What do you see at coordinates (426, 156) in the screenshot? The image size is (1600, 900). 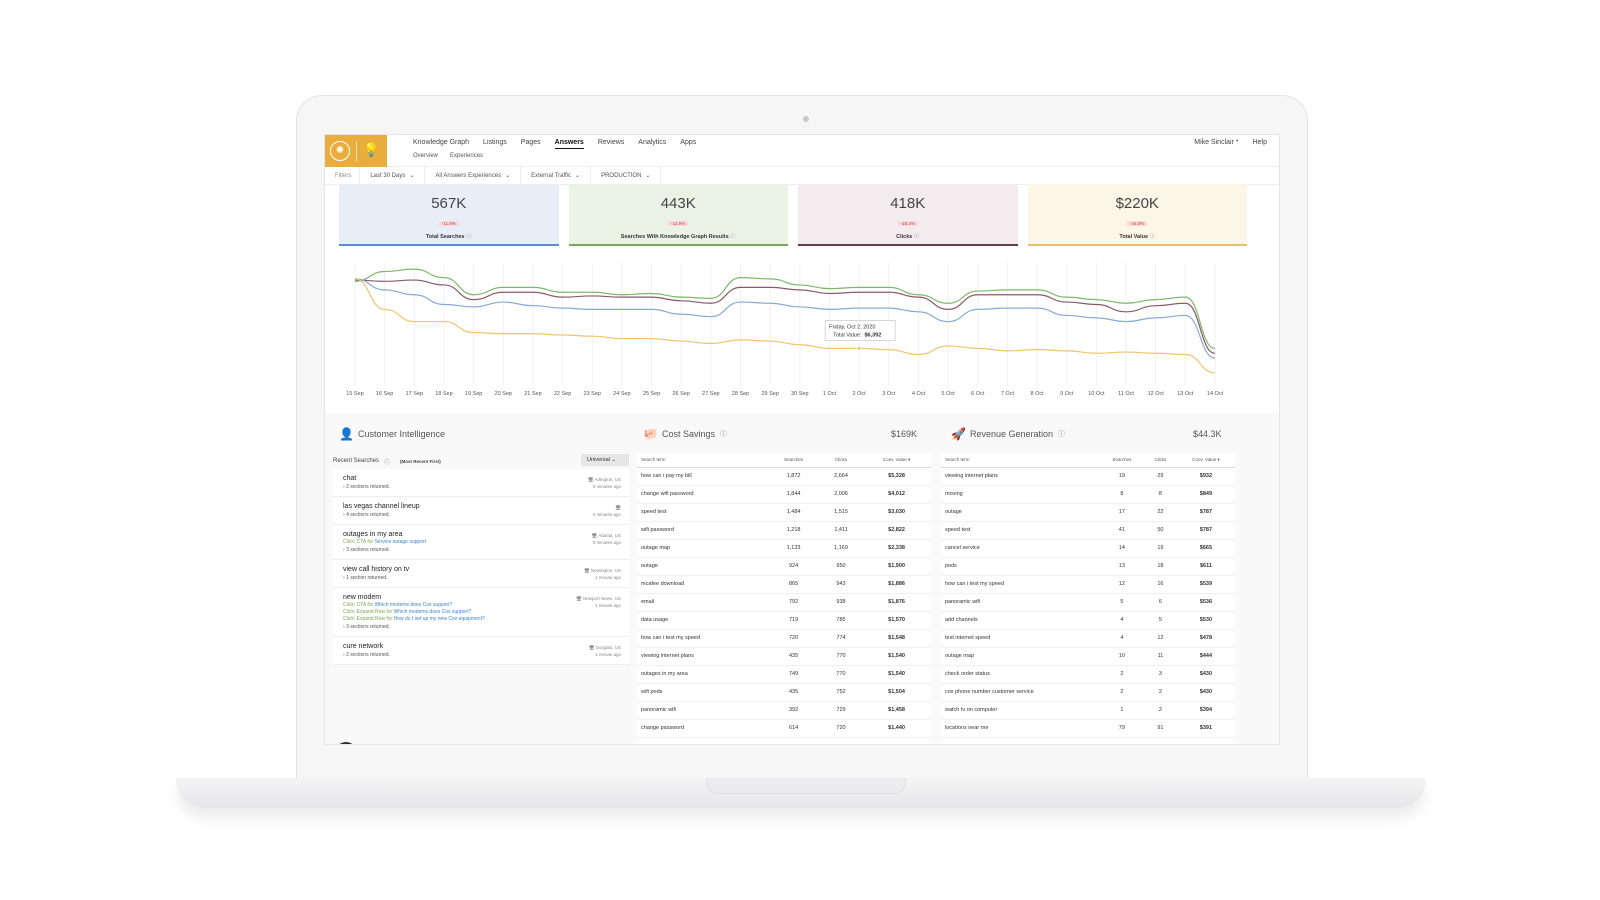 I see `sub-nav-item-overview: Overview` at bounding box center [426, 156].